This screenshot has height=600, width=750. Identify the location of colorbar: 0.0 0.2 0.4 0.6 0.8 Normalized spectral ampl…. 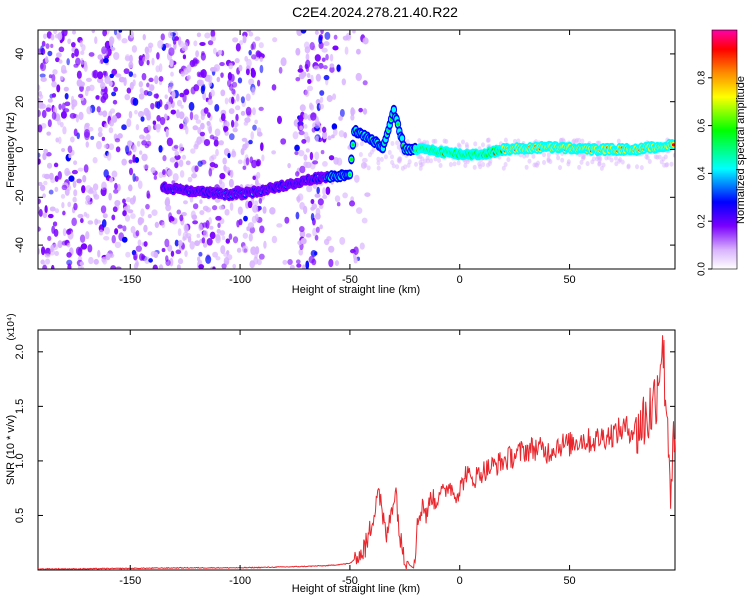
(722, 152).